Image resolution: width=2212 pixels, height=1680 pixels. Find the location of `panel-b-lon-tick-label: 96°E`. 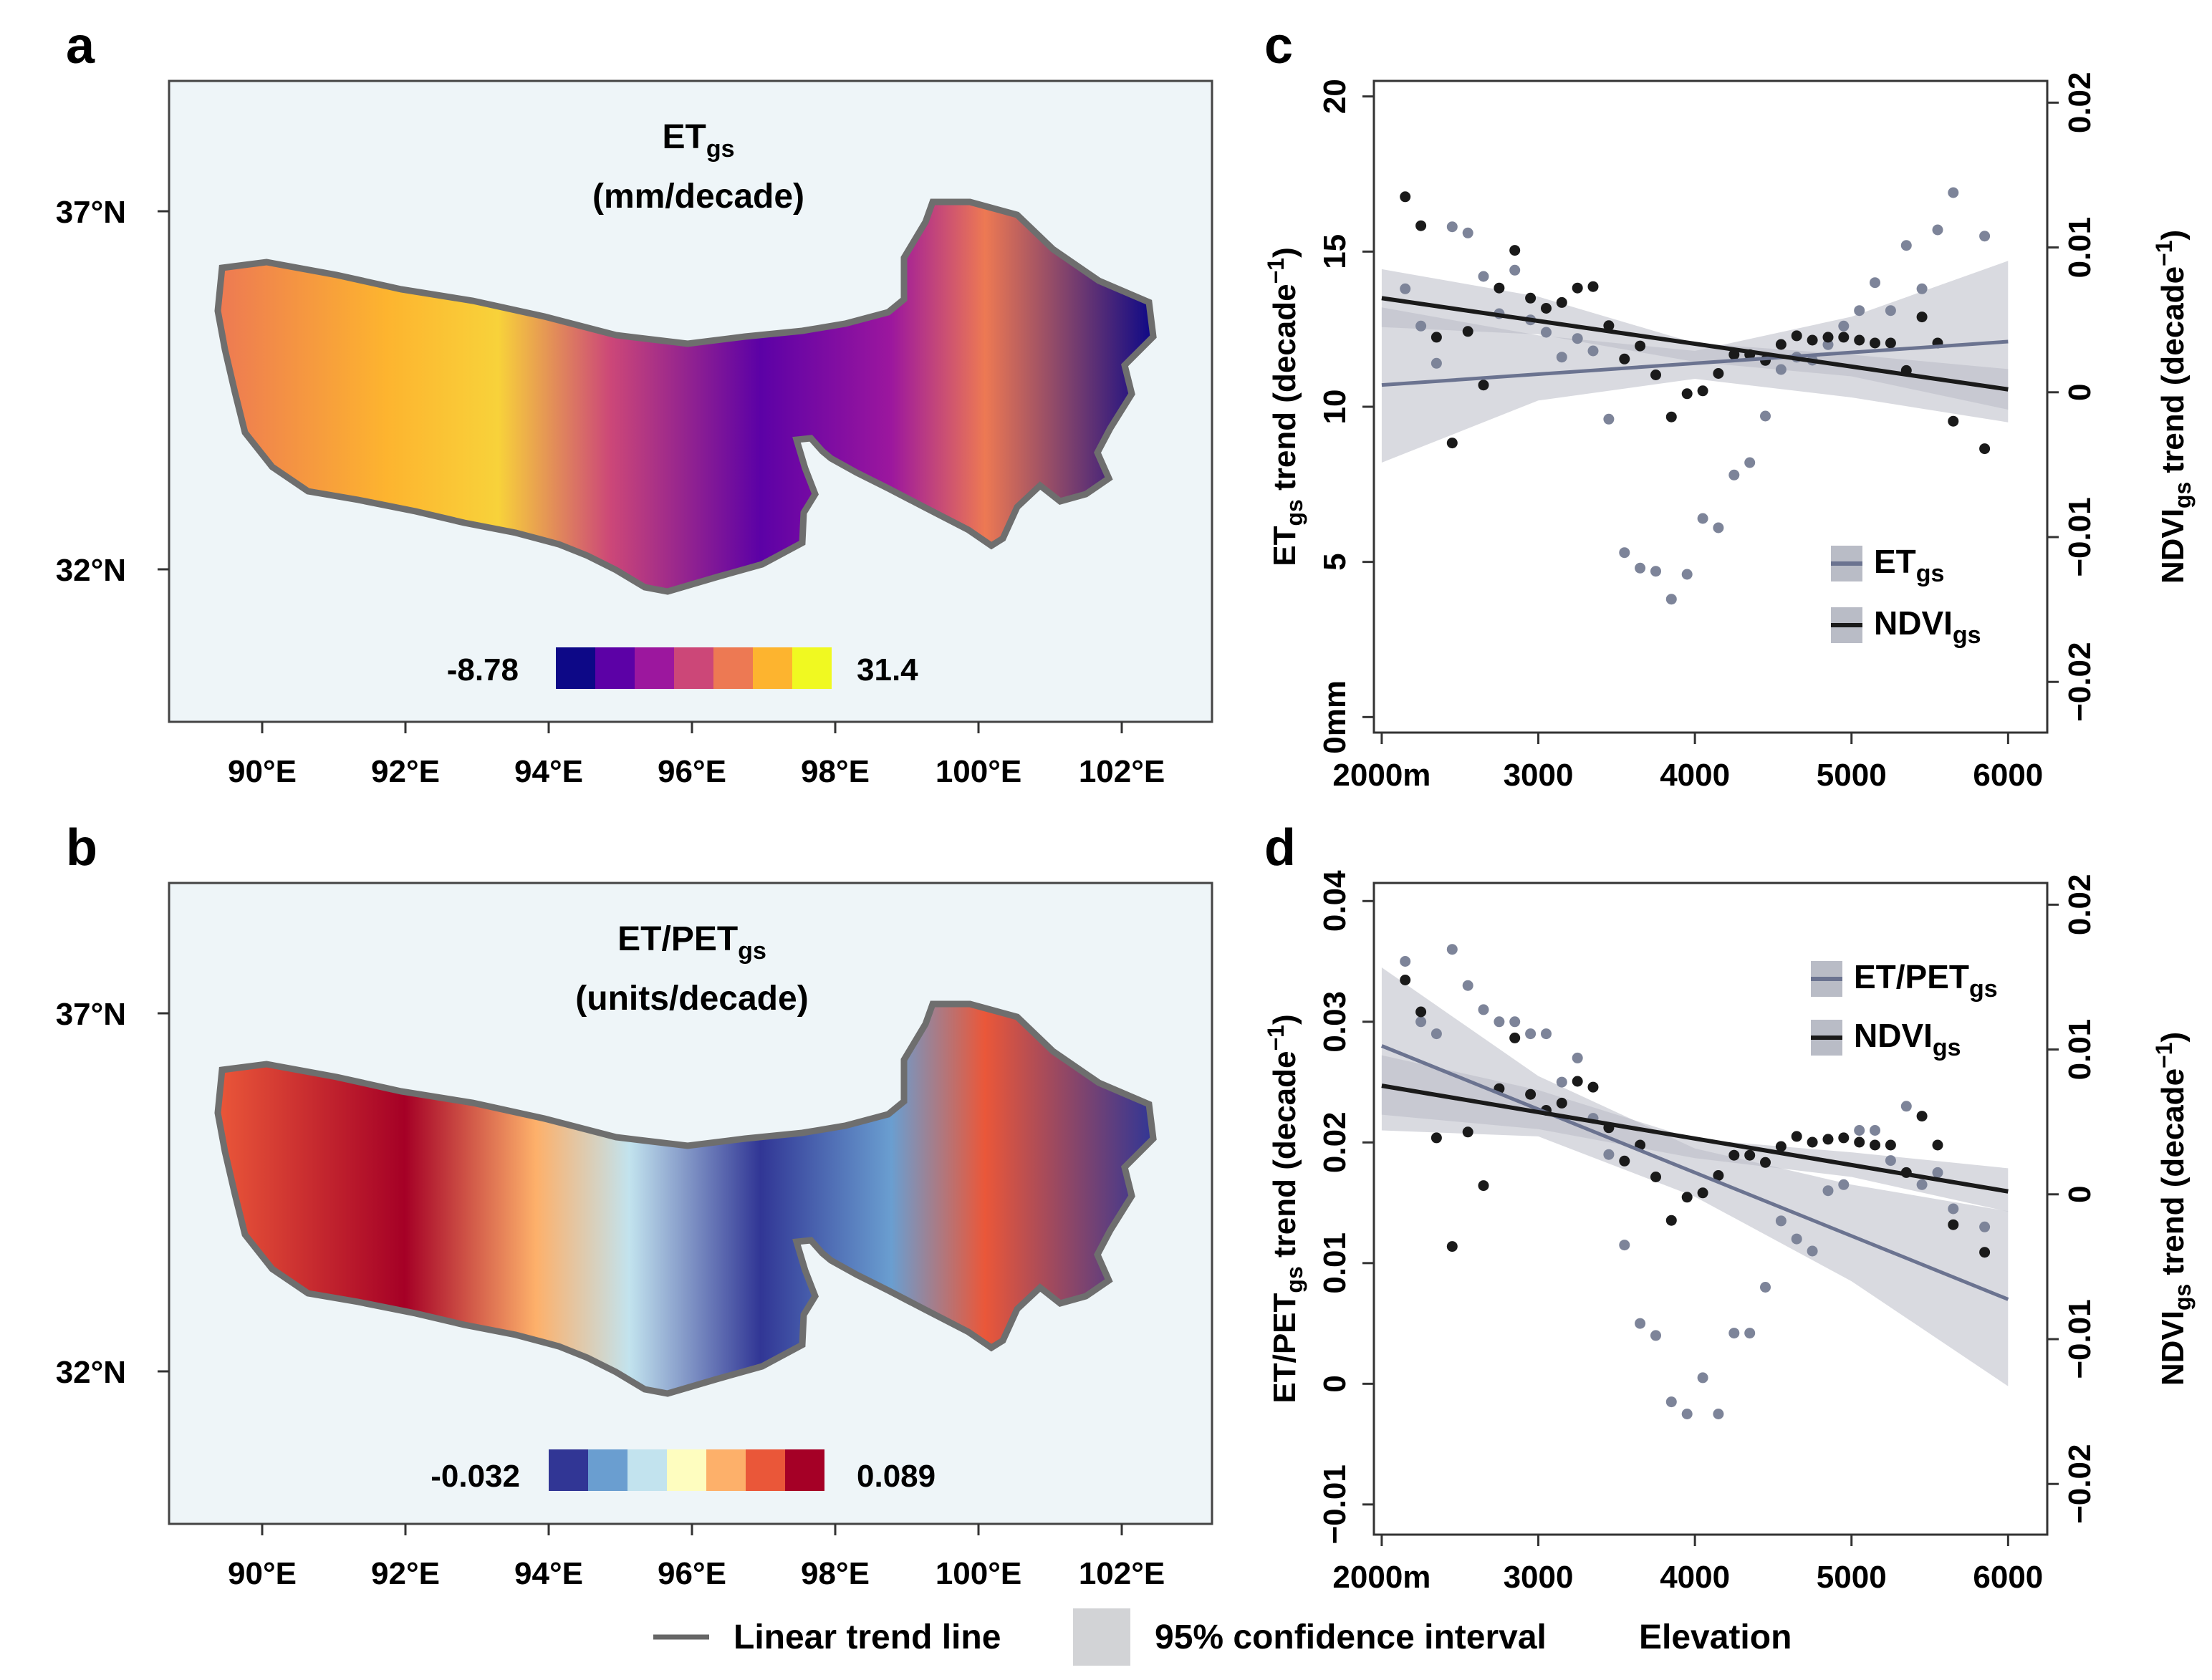

panel-b-lon-tick-label: 96°E is located at coordinates (692, 1573).